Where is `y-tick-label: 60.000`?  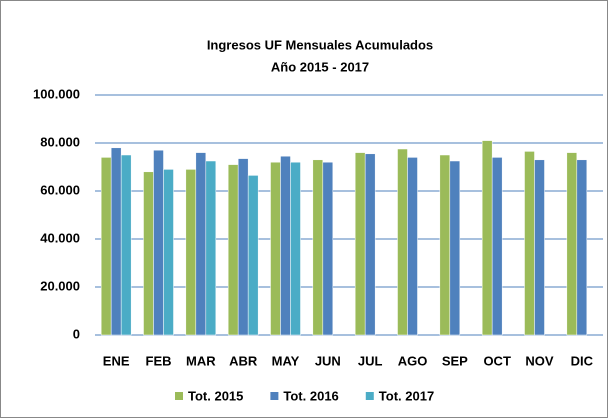
y-tick-label: 60.000 is located at coordinates (60, 189).